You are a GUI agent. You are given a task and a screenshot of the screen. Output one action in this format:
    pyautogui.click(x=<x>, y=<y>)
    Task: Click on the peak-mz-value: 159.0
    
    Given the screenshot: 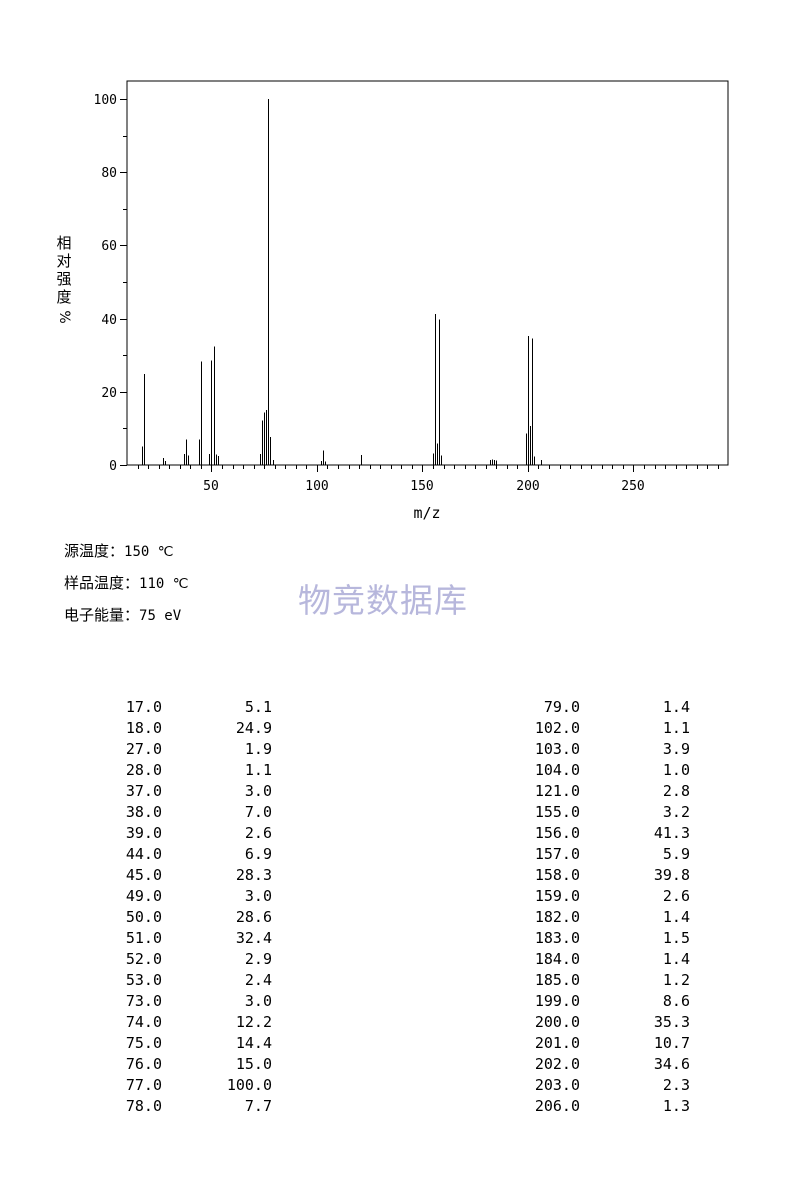 What is the action you would take?
    pyautogui.click(x=557, y=896)
    